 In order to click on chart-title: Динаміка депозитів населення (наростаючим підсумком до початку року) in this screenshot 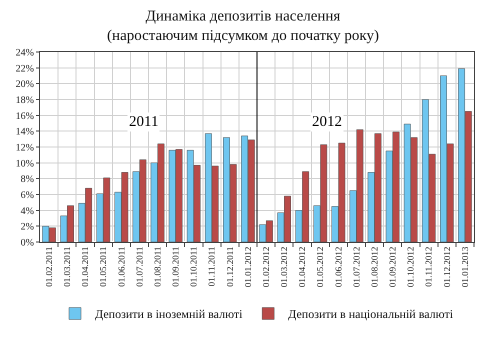, I will do `click(243, 26)`.